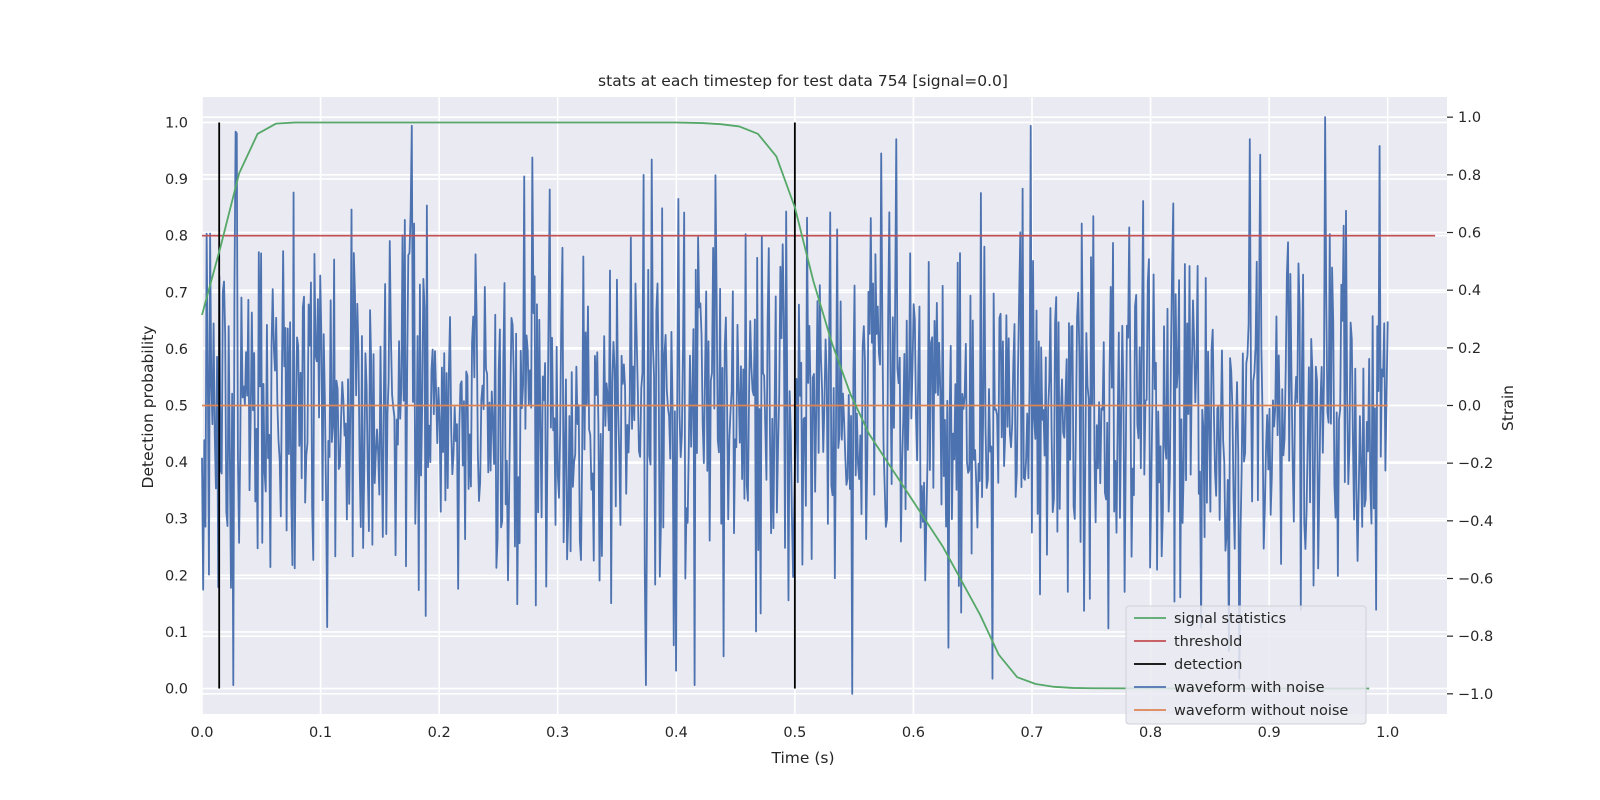 This screenshot has width=1600, height=800. What do you see at coordinates (1469, 349) in the screenshot?
I see `y-right-tick-label: 0.2` at bounding box center [1469, 349].